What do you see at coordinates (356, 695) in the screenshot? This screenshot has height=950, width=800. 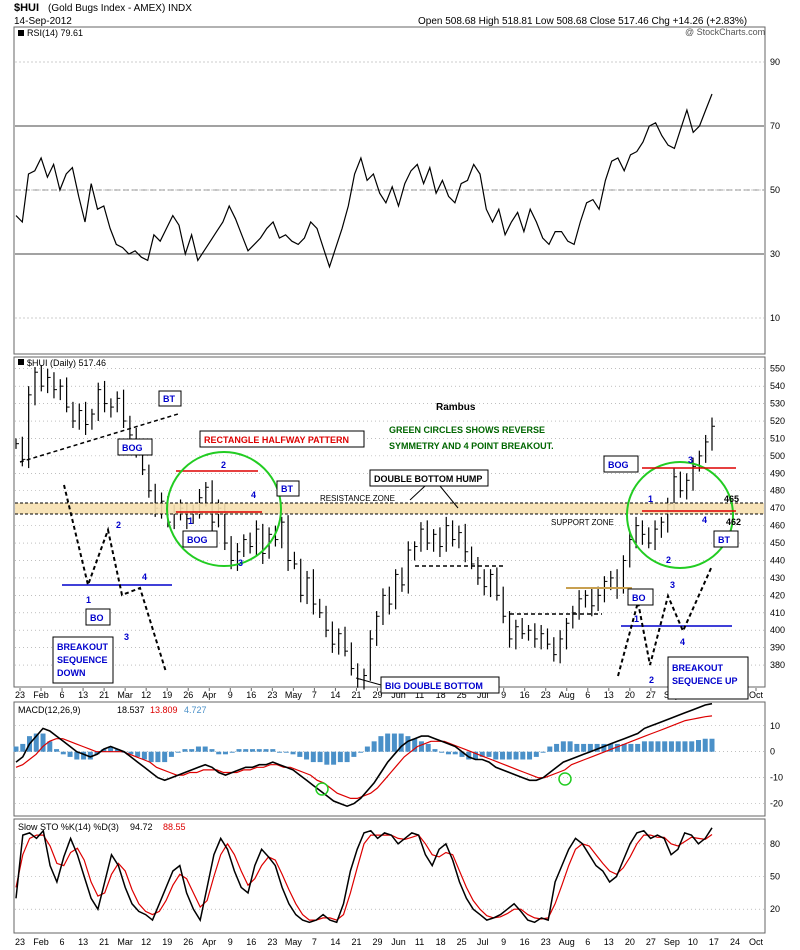 I see `x-axis-label-top: 21` at bounding box center [356, 695].